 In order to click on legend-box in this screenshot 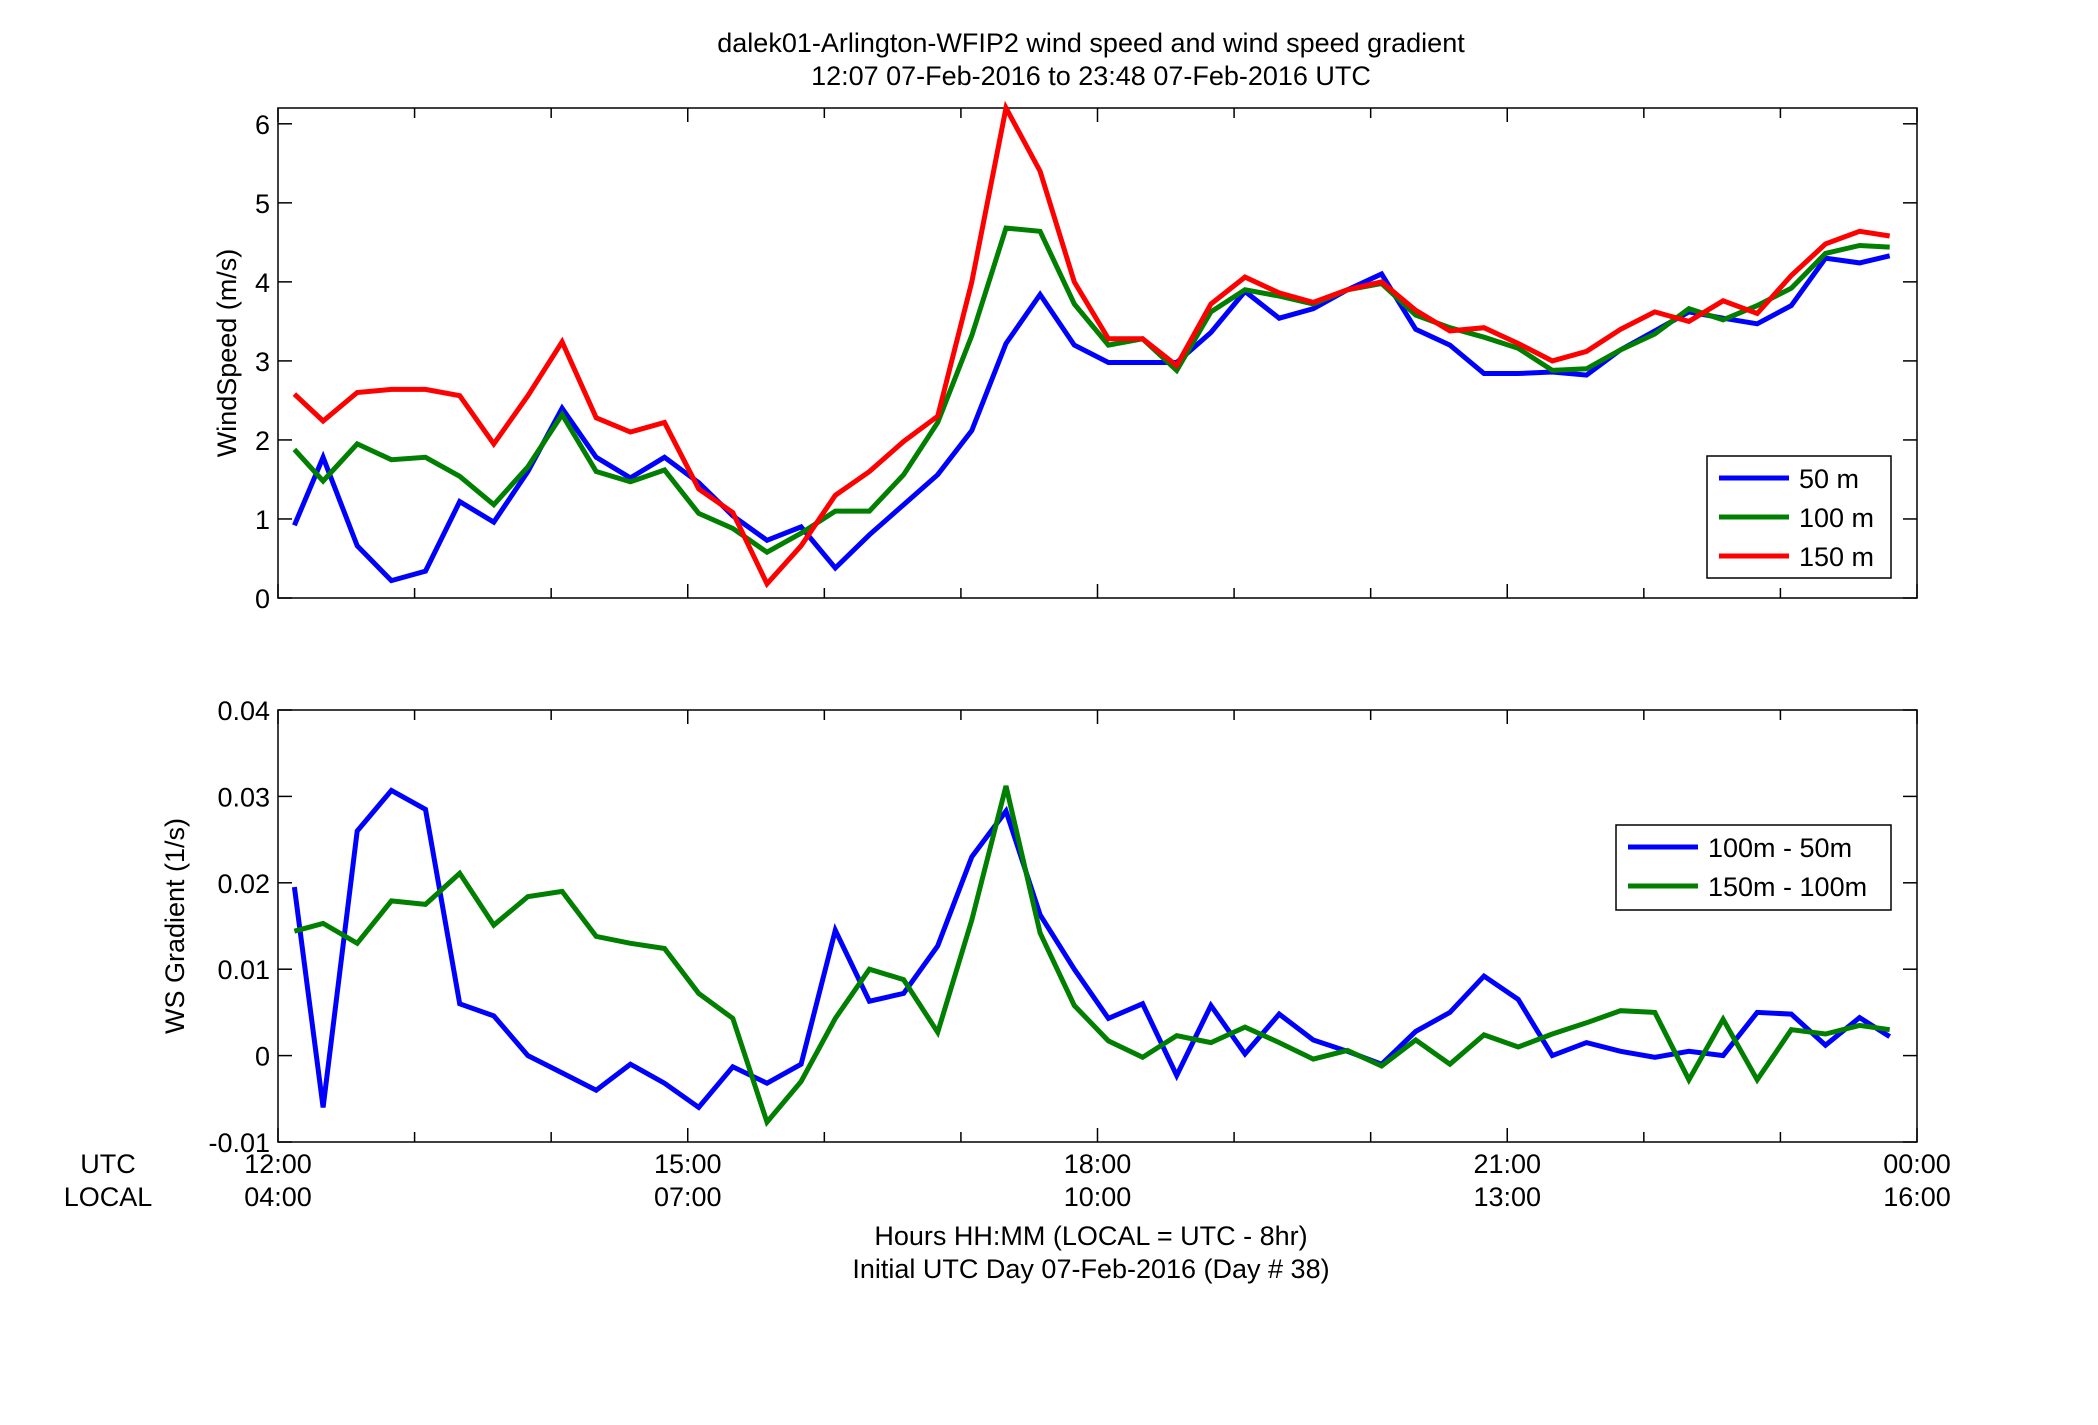, I will do `click(1753, 867)`.